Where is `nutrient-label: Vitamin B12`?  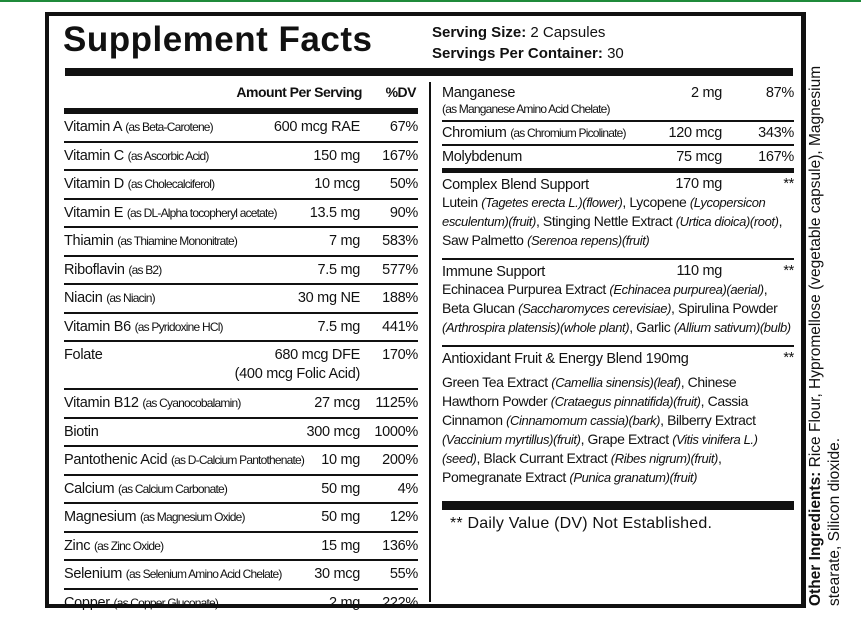
nutrient-label: Vitamin B12 is located at coordinates (101, 403).